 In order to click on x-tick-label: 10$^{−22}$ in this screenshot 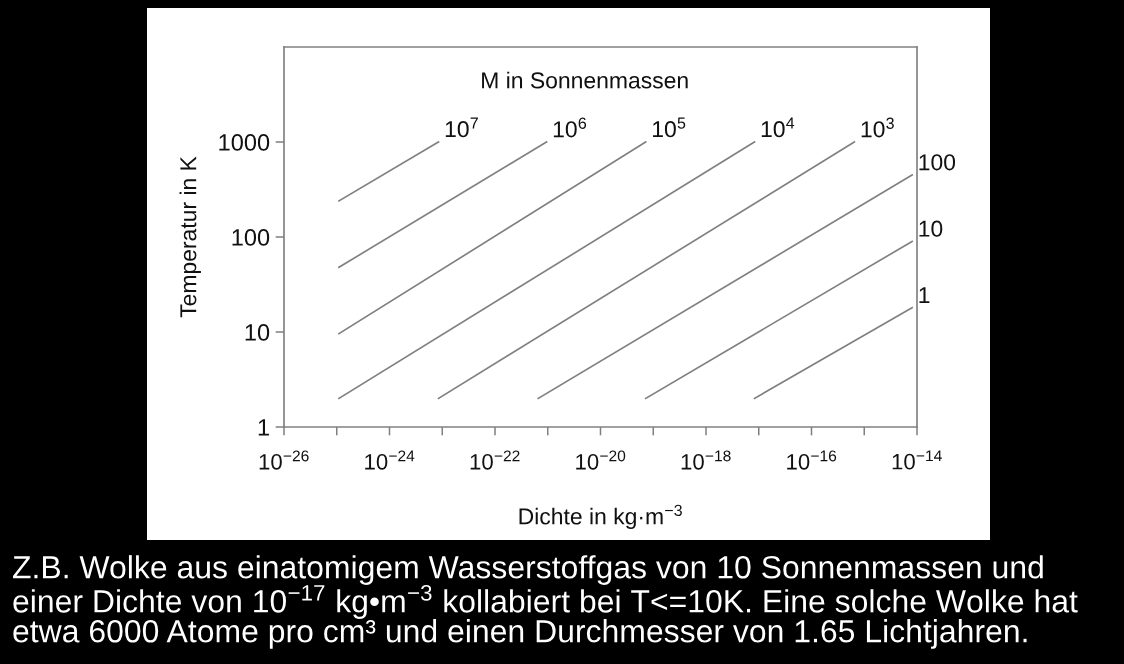, I will do `click(495, 460)`.